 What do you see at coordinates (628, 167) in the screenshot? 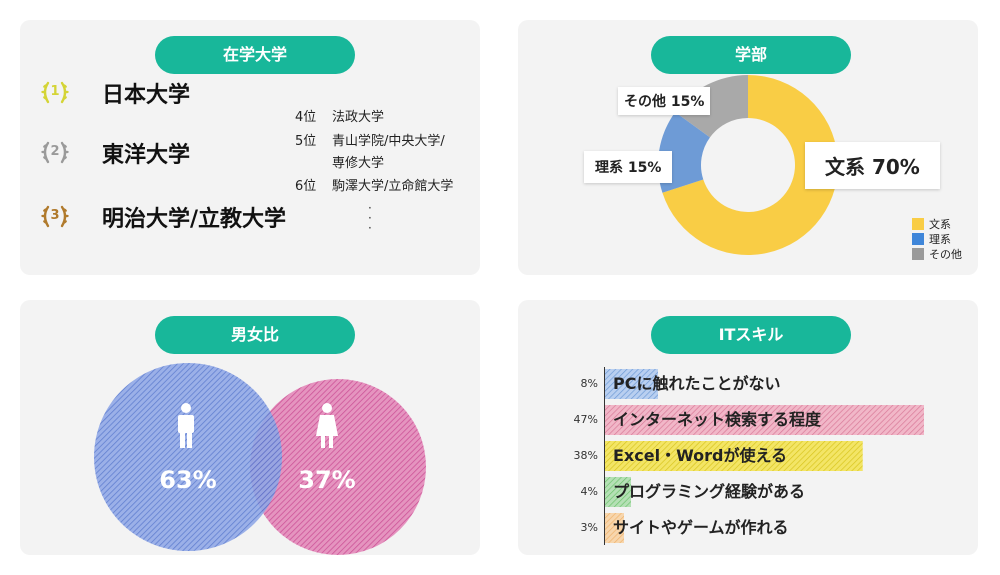
I see `label-science: 理系 15%` at bounding box center [628, 167].